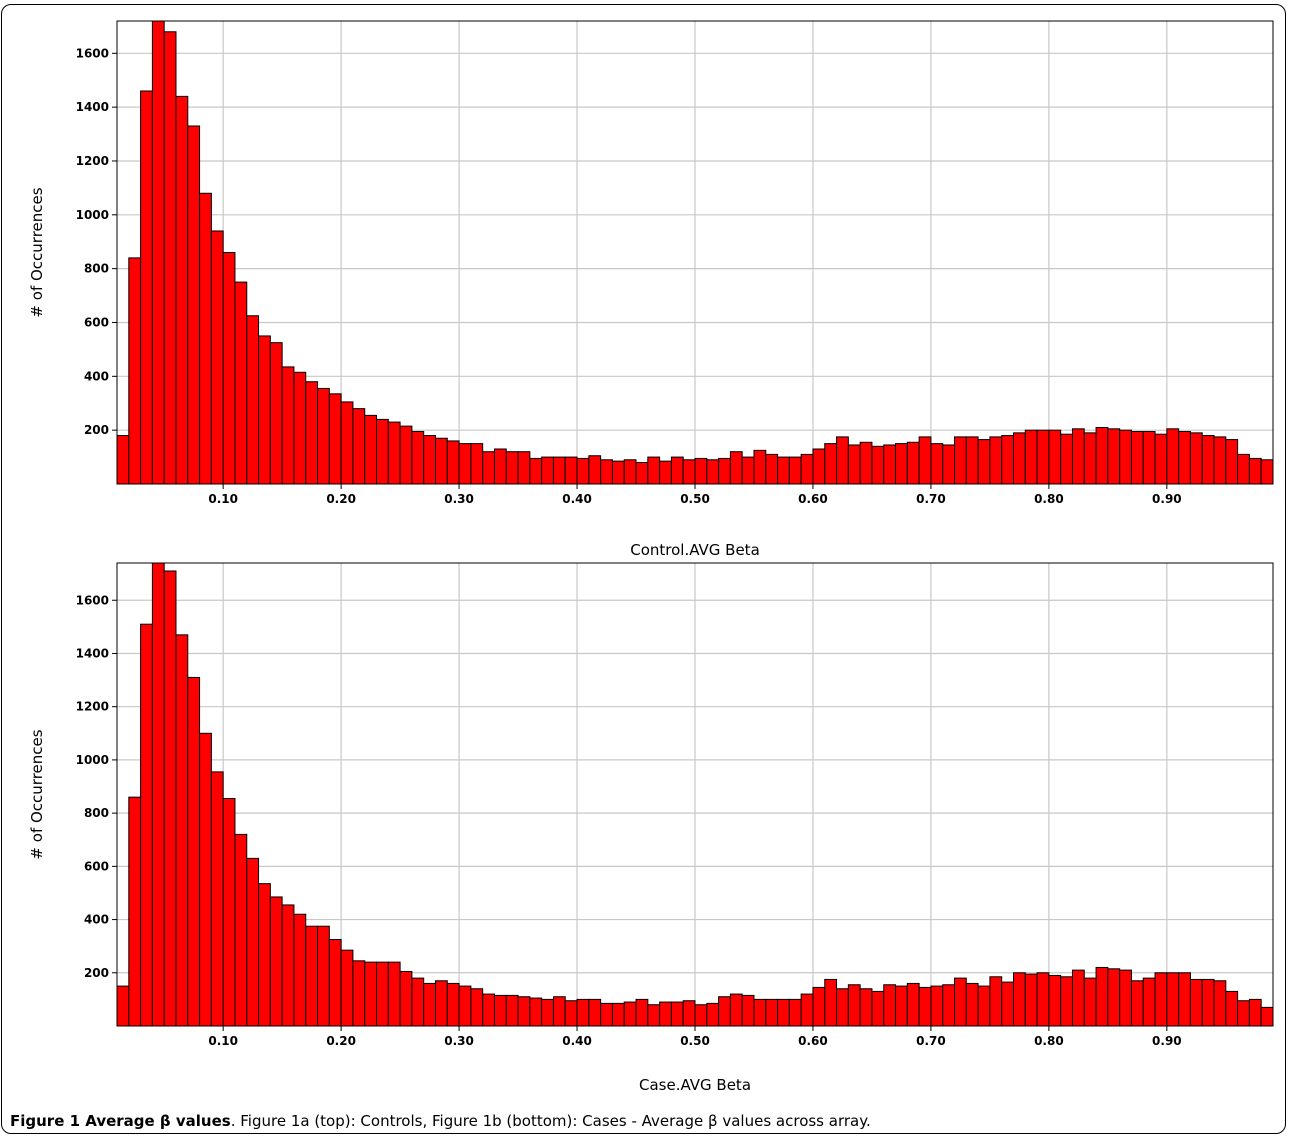 The height and width of the screenshot is (1137, 1290). What do you see at coordinates (37, 252) in the screenshot?
I see `control-y-axis-label: # of Occurrences` at bounding box center [37, 252].